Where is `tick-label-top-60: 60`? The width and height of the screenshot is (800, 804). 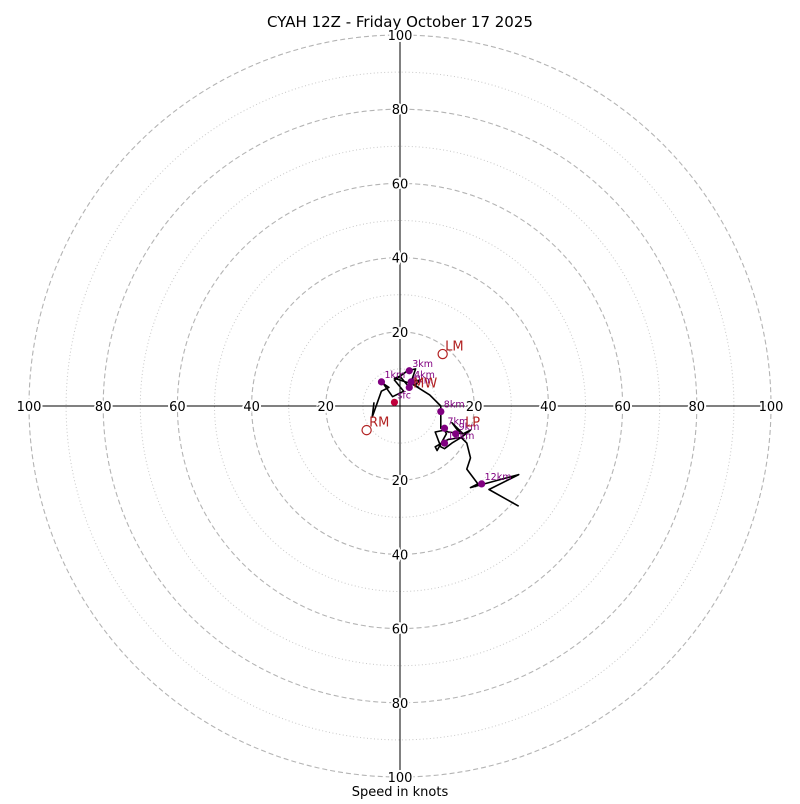 tick-label-top-60: 60 is located at coordinates (400, 184).